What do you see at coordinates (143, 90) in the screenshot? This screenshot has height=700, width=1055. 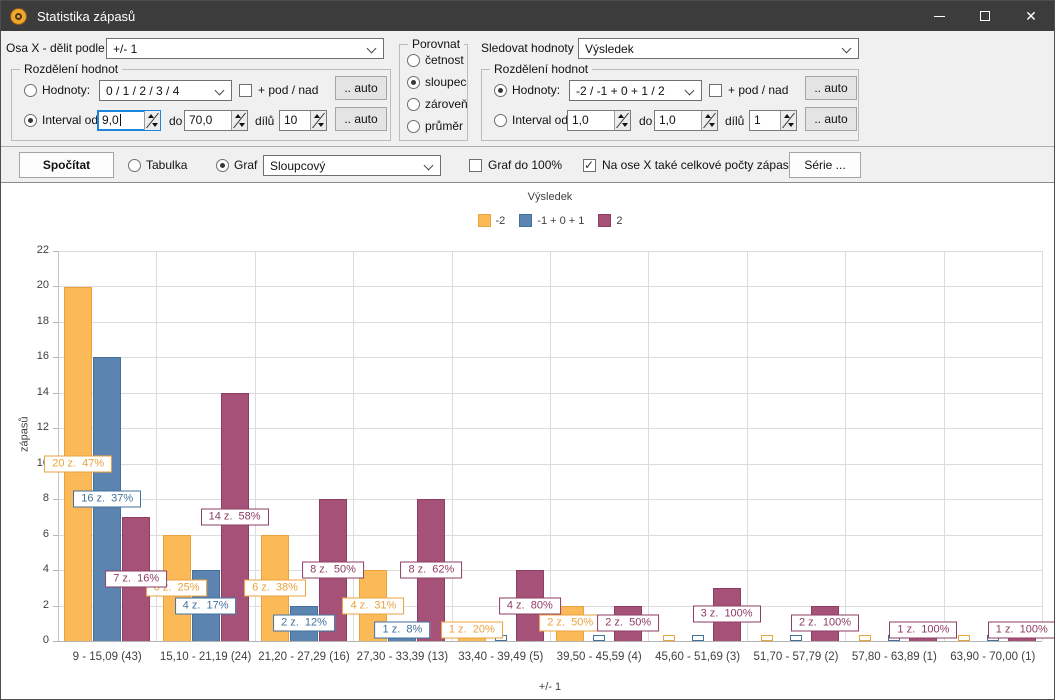 I see `hodnoty-value: 0 / 1 / 2 / 3 / 4` at bounding box center [143, 90].